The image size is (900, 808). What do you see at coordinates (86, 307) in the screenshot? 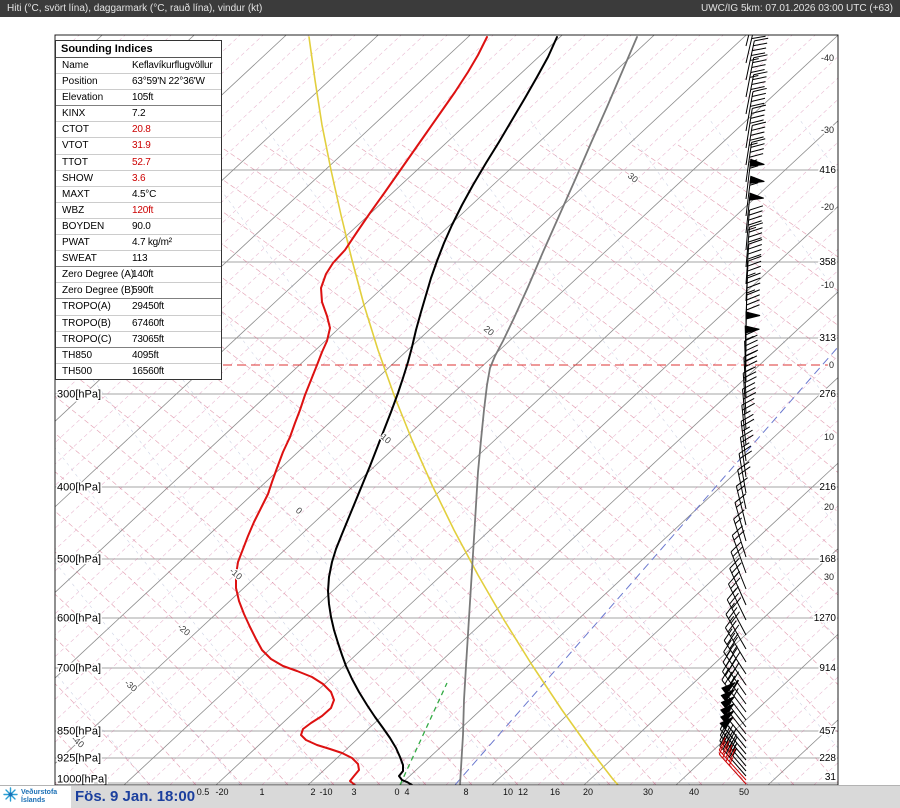
I see `indices-row-name: TROPO(A)` at bounding box center [86, 307].